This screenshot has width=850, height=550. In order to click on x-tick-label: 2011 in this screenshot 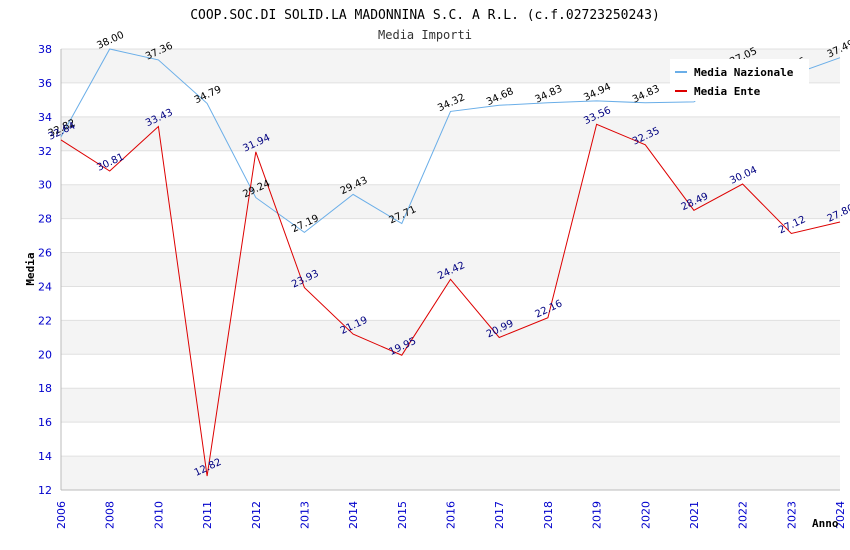, I will do `click(207, 515)`.